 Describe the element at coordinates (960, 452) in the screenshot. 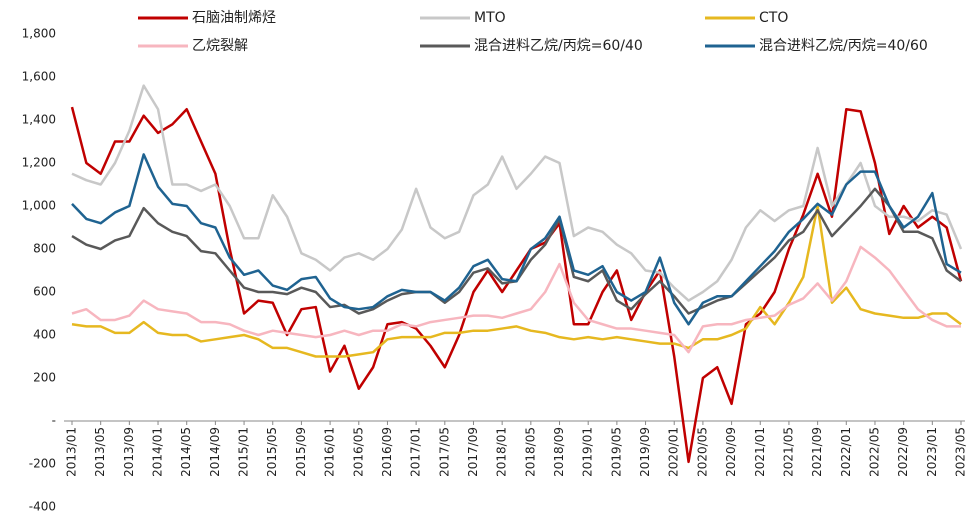

I see `x-tick-label: 2023/05` at that location.